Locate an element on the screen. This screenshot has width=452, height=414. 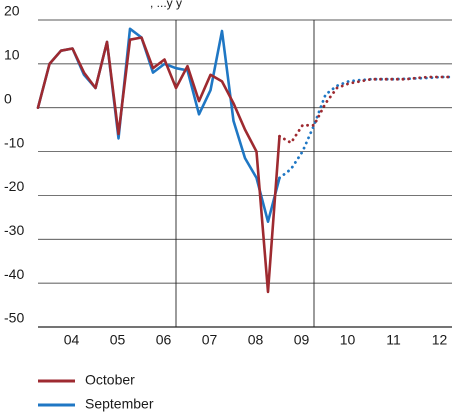
y-tick-label: -50 is located at coordinates (14, 318).